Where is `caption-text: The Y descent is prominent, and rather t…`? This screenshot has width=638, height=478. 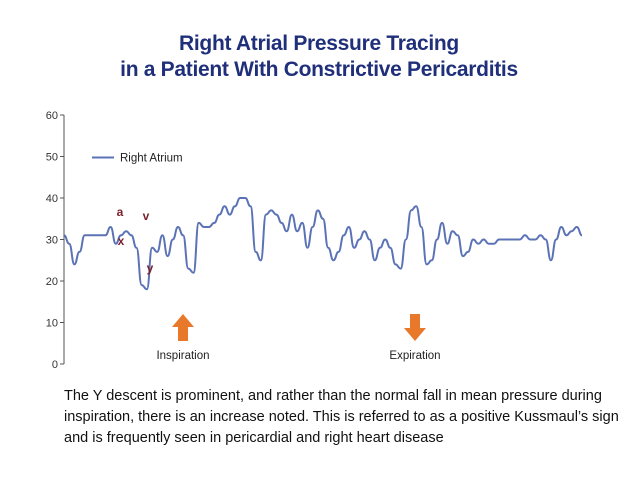
caption-text: The Y descent is prominent, and rather t… is located at coordinates (341, 417).